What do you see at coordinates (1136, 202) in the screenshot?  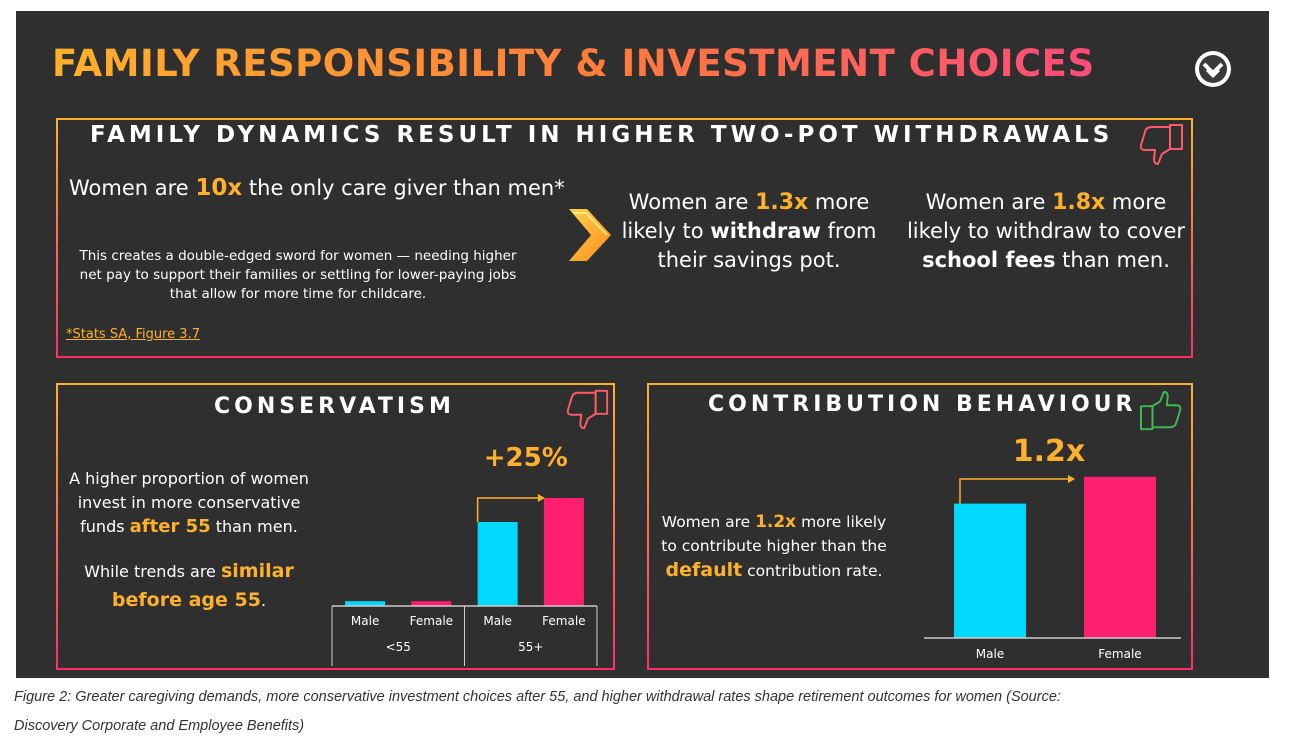 I see `school-fees-stat-post: more` at bounding box center [1136, 202].